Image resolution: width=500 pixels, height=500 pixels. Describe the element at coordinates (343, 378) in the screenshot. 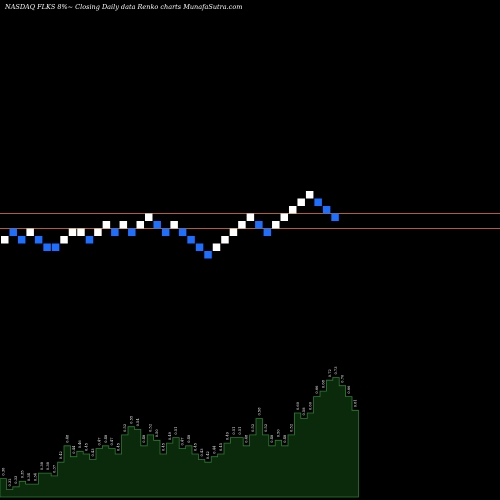

I see `volume-data-label: 0.70` at that location.